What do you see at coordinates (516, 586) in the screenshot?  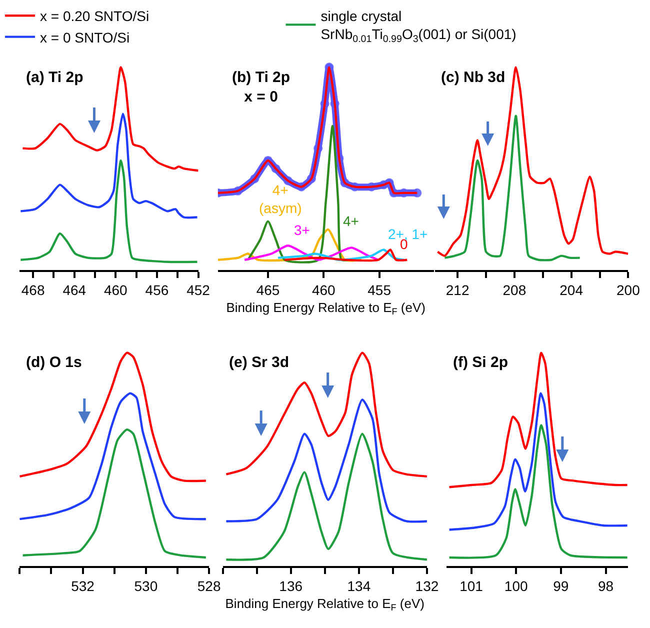 I see `x-tick-label: 100` at bounding box center [516, 586].